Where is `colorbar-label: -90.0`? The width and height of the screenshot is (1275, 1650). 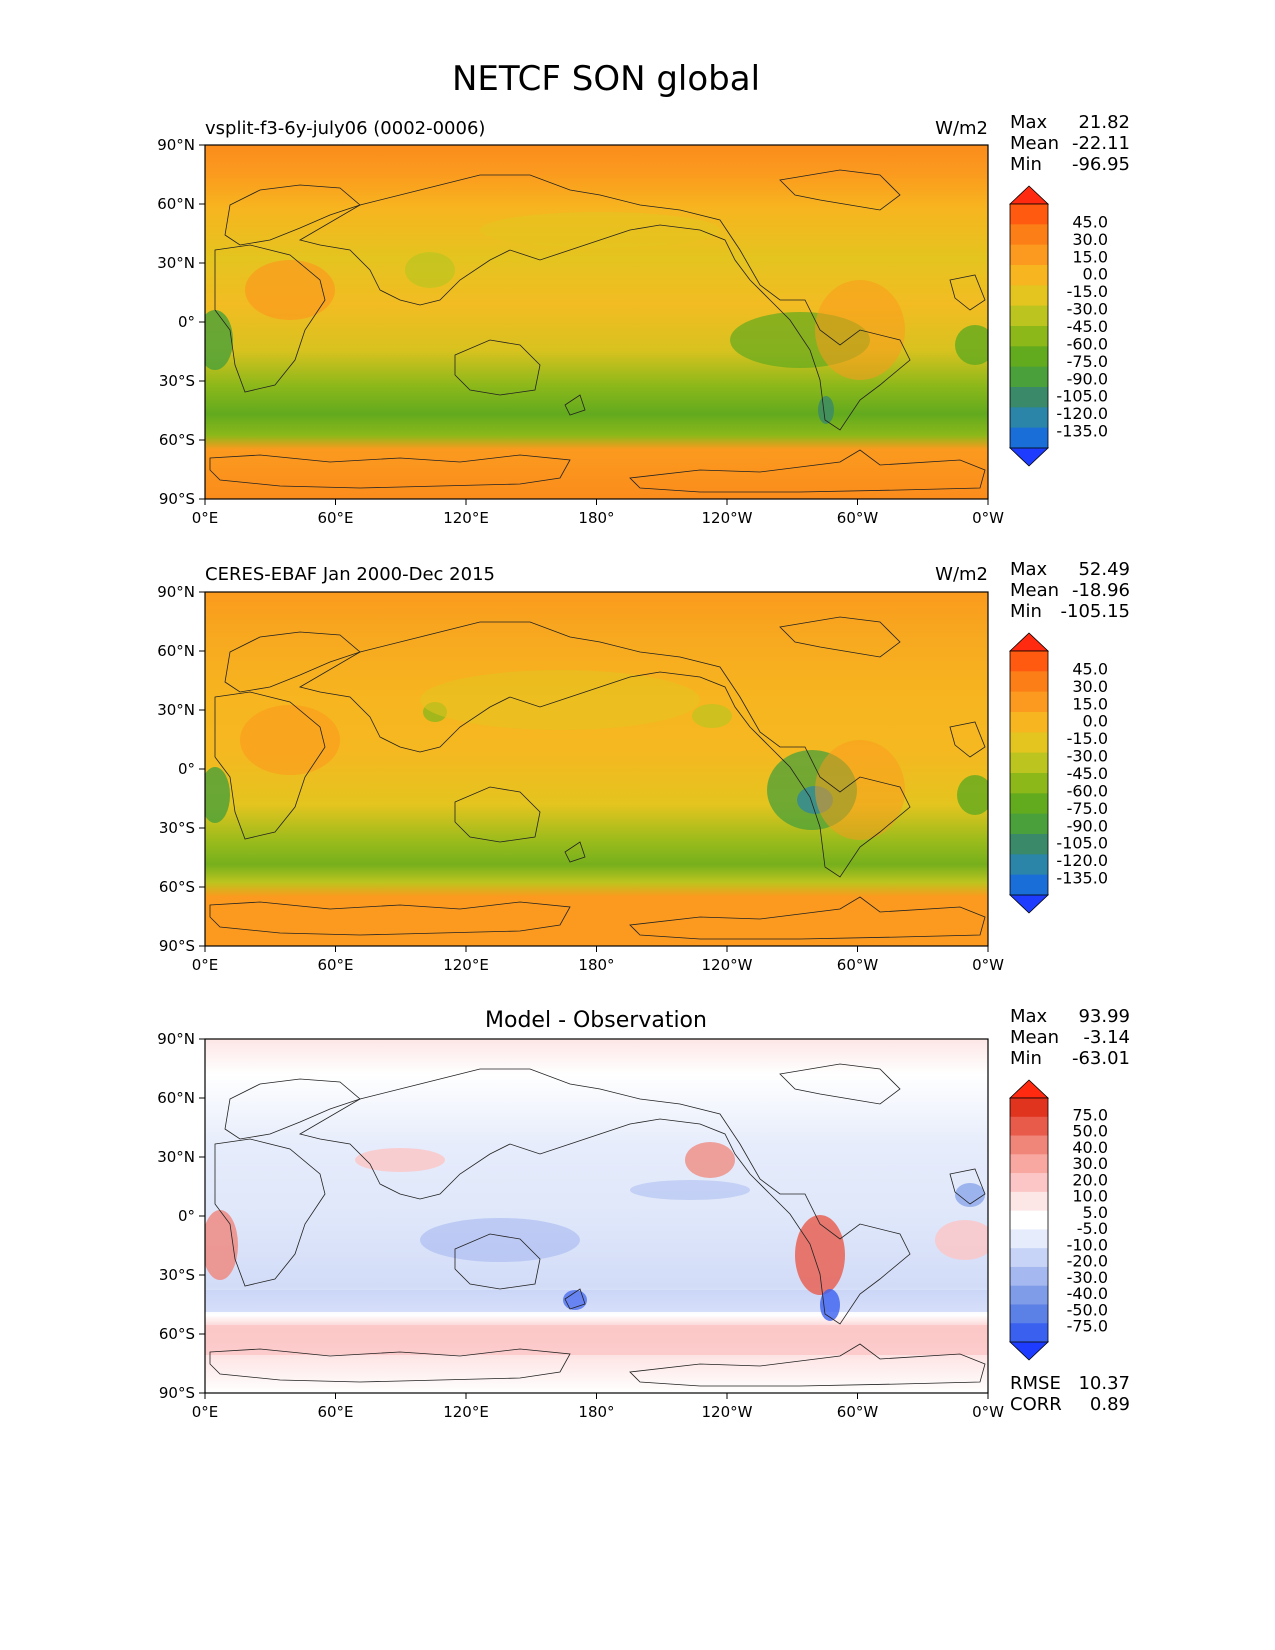 colorbar-label: -90.0 is located at coordinates (1087, 825).